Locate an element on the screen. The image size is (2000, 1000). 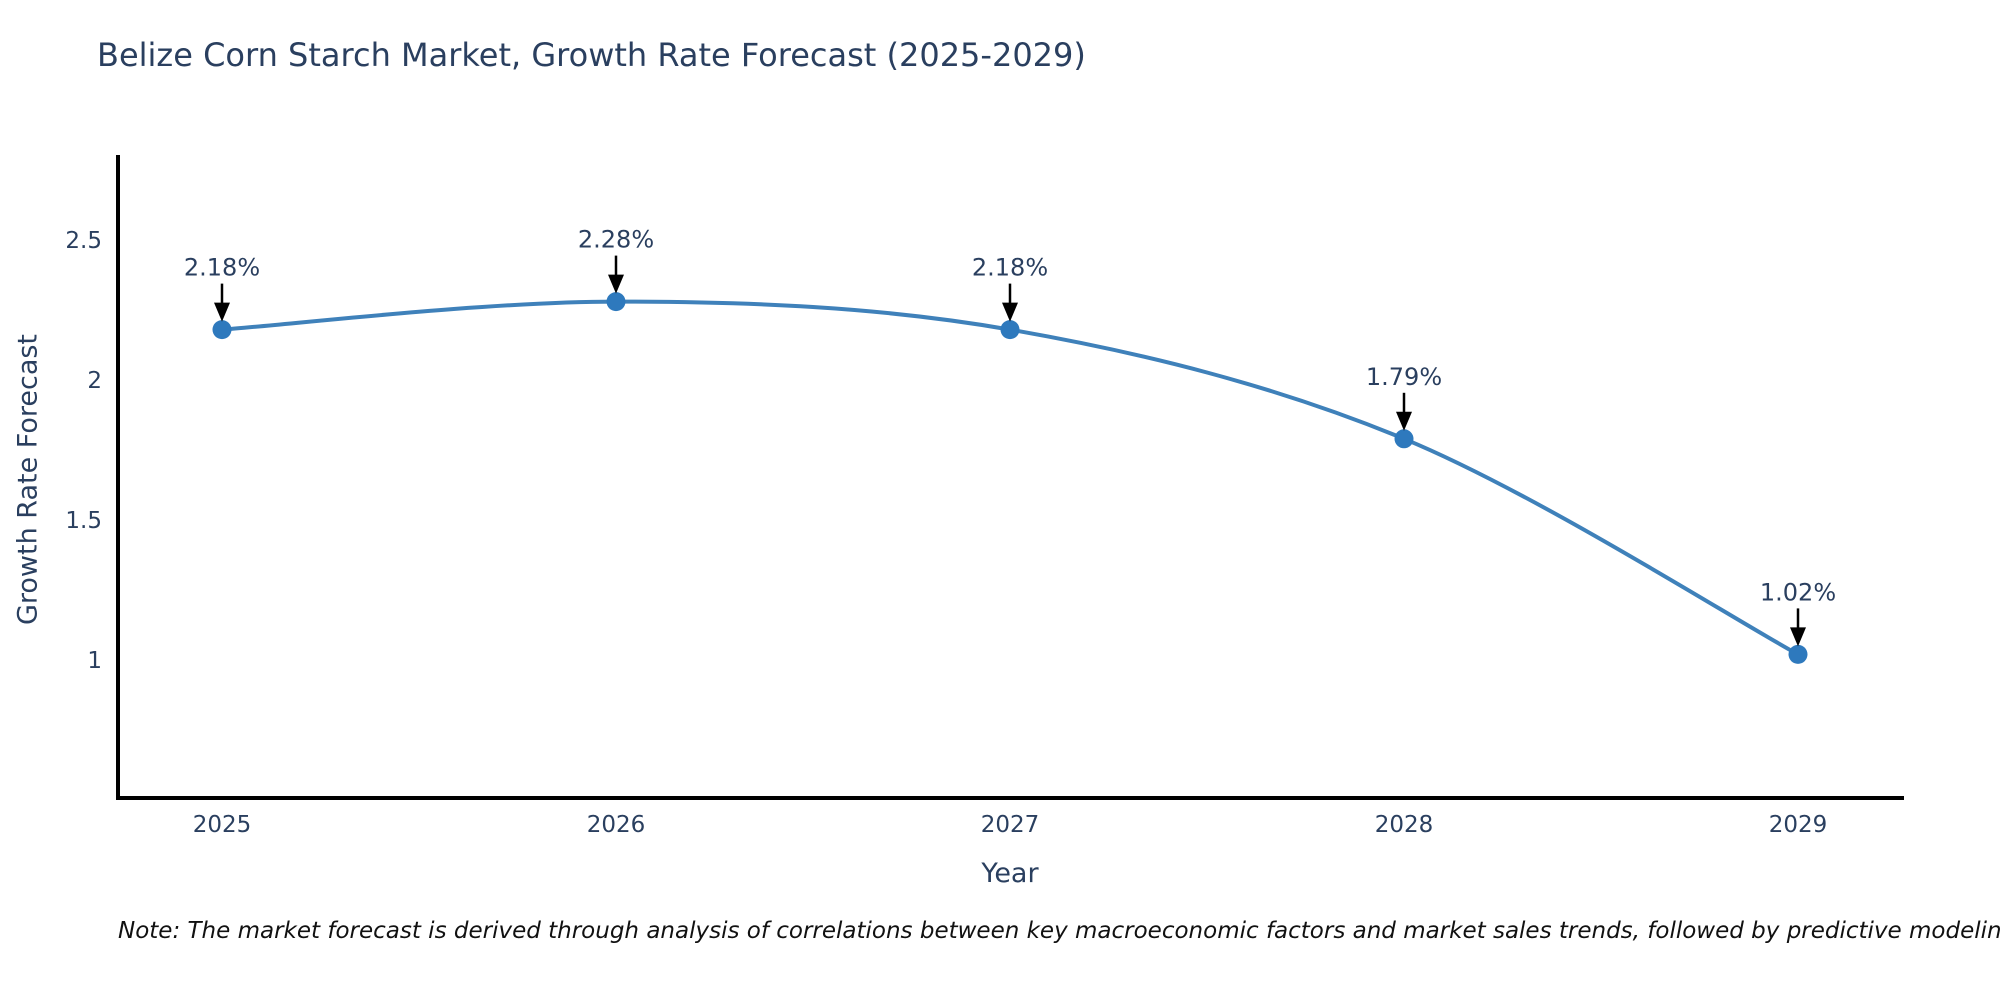
point-annotation: 1.79% is located at coordinates (1404, 377).